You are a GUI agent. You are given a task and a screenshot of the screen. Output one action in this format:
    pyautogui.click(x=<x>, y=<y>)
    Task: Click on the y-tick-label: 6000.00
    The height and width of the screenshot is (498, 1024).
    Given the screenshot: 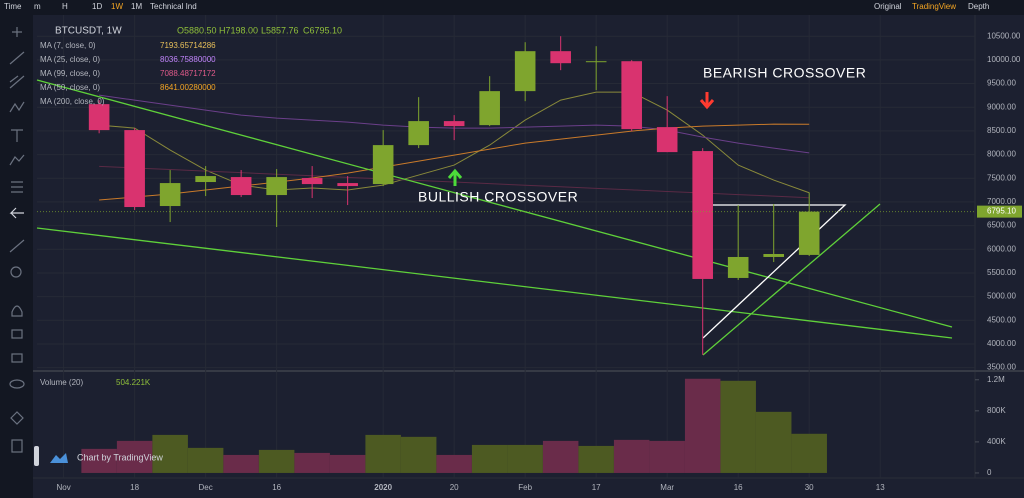 What is the action you would take?
    pyautogui.click(x=1001, y=248)
    